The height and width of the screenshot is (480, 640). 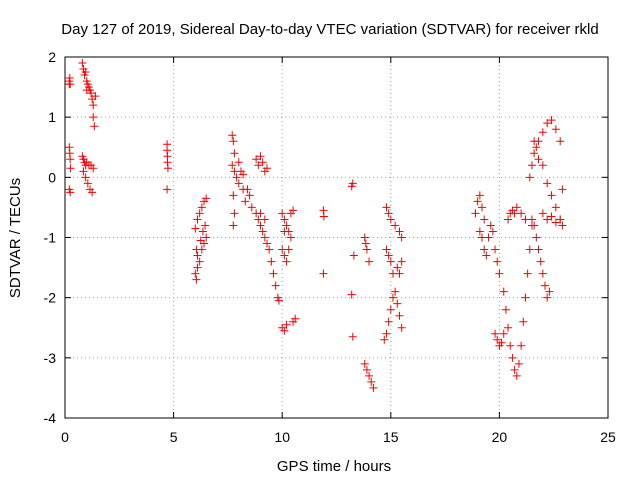 What do you see at coordinates (50, 298) in the screenshot?
I see `y-tick-label: -2` at bounding box center [50, 298].